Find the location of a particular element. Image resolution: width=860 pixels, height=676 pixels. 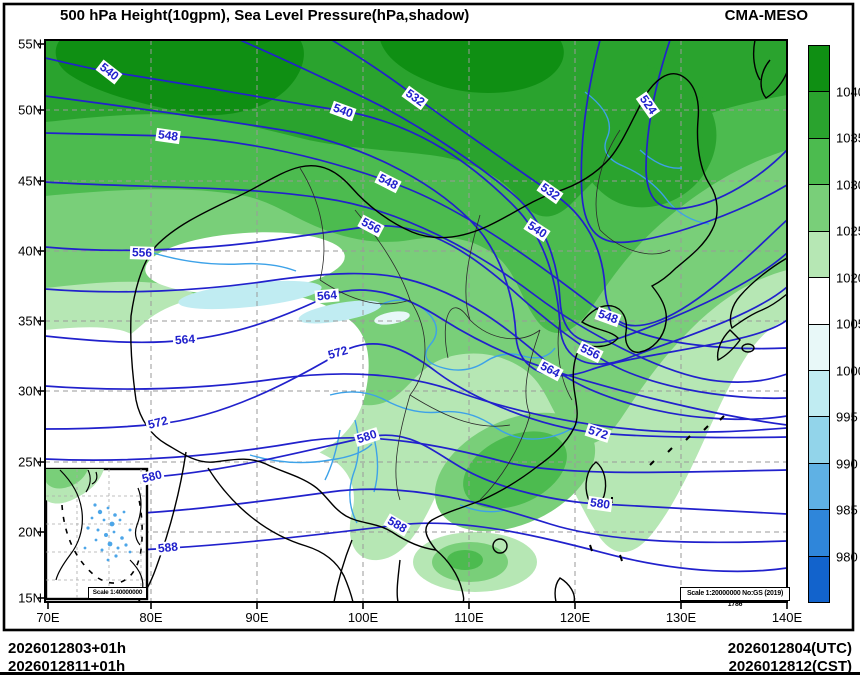

colorbar-tick-label: 1040 is located at coordinates (848, 91).